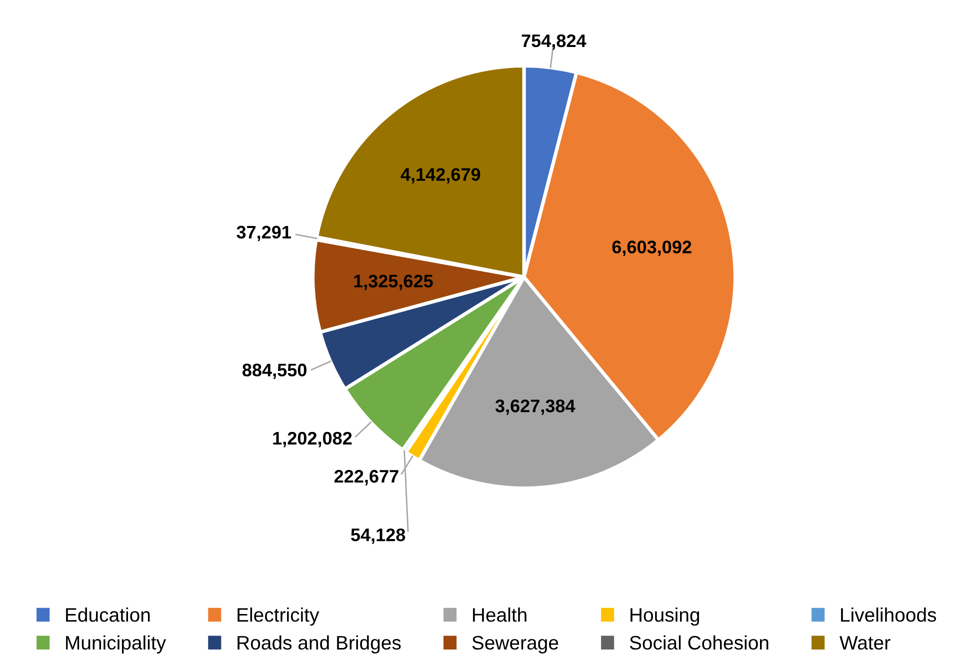 This screenshot has width=974, height=671. Describe the element at coordinates (263, 234) in the screenshot. I see `data-label: 37,291` at that location.